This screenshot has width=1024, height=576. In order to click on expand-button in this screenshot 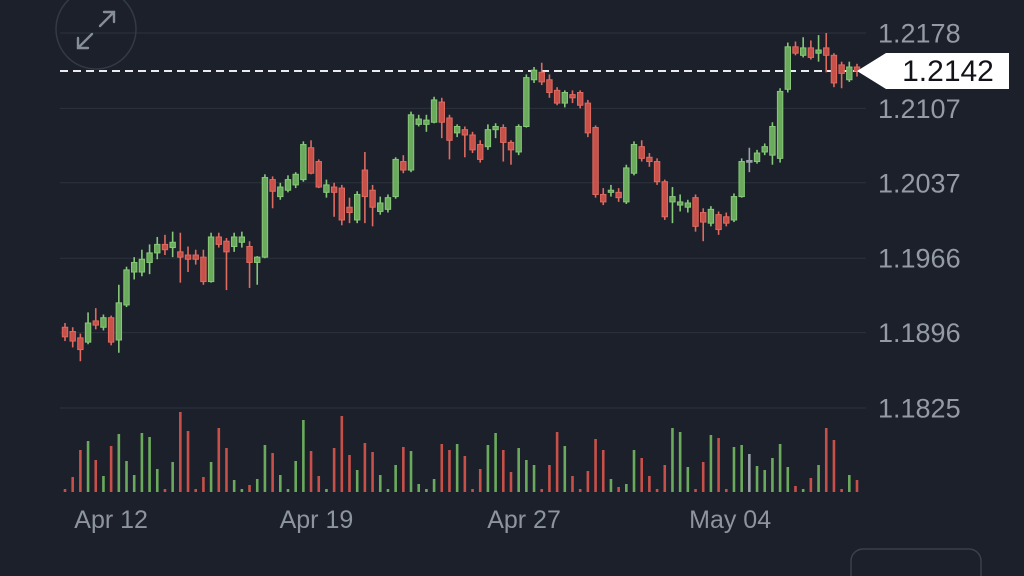, I will do `click(96, 35)`.